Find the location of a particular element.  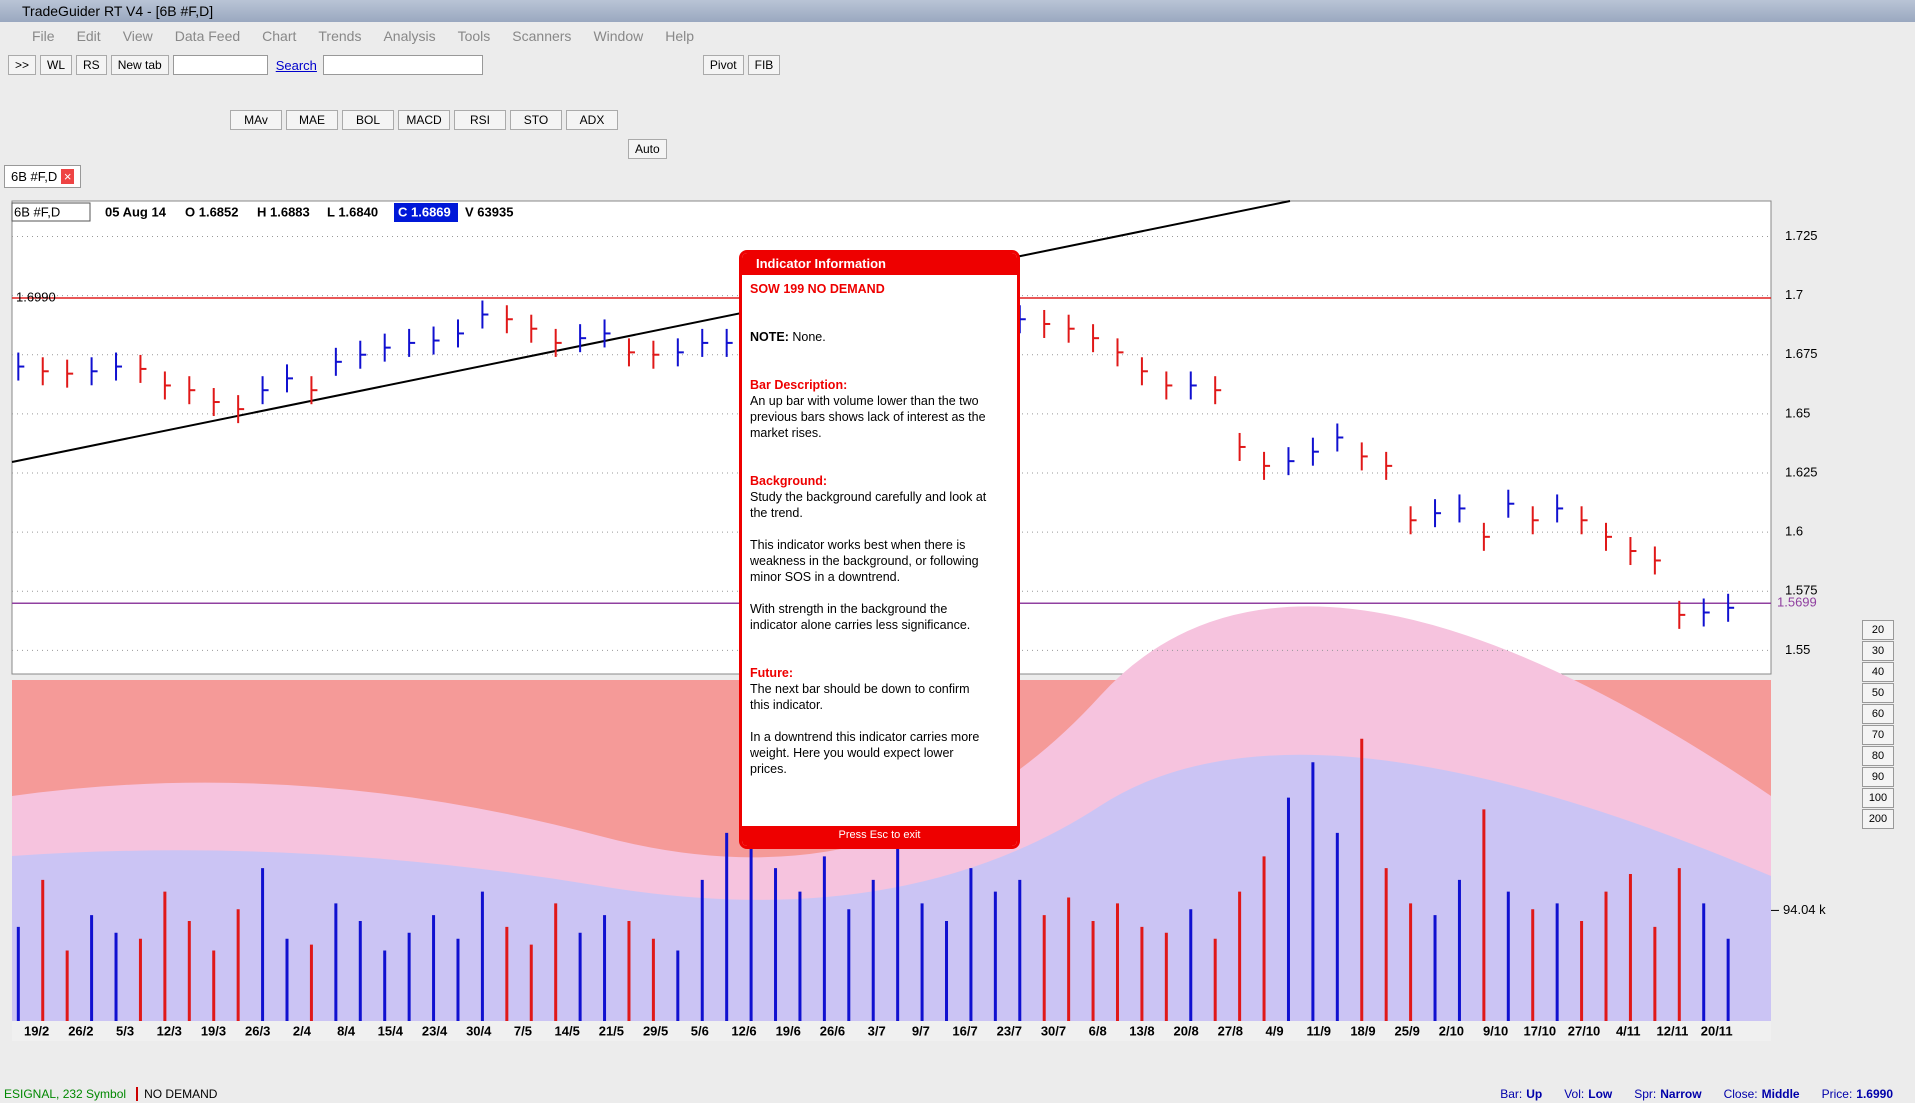

note-text: None. is located at coordinates (809, 337).